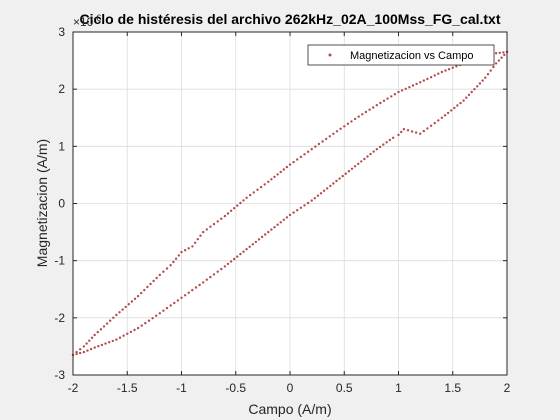  What do you see at coordinates (87, 21) in the screenshot?
I see `y-exponent-label: ×10⁻⁶` at bounding box center [87, 21].